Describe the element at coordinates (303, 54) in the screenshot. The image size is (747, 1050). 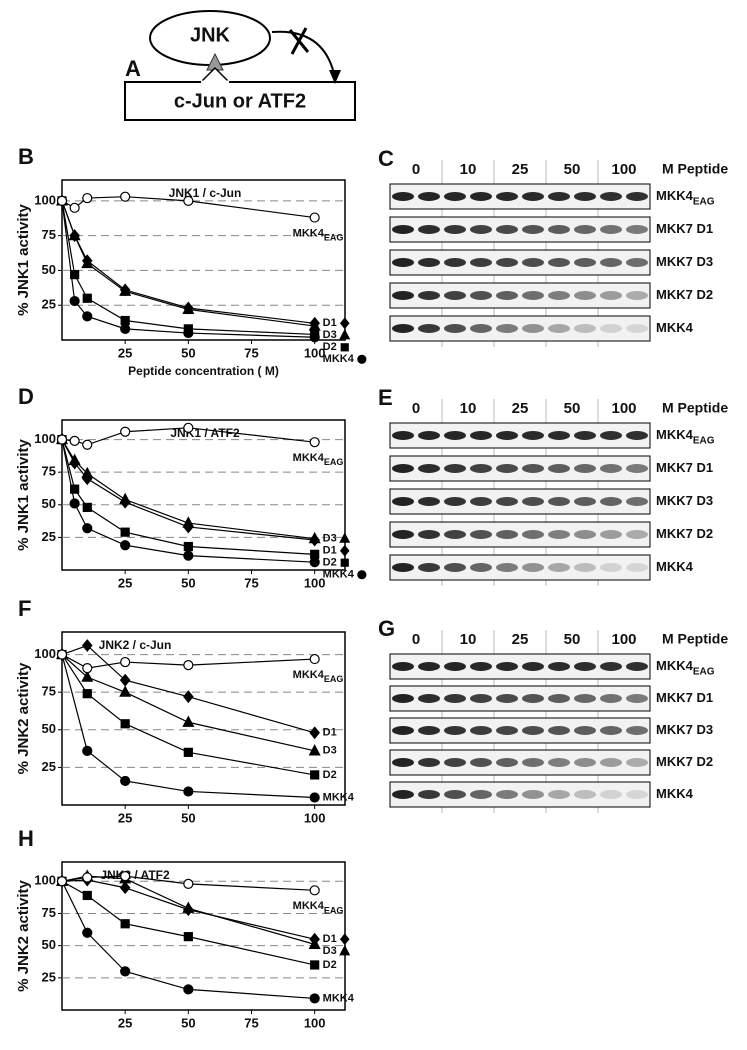
I see `arrow` at that location.